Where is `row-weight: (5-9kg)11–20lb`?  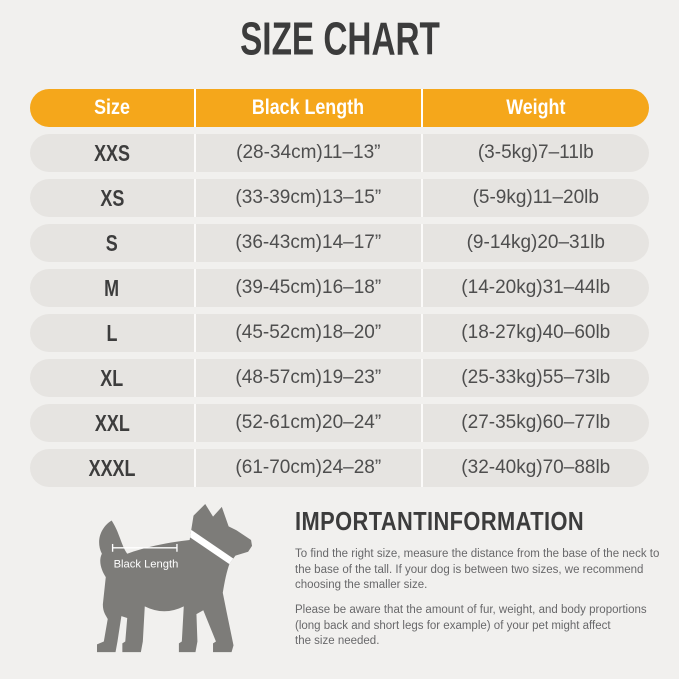
row-weight: (5-9kg)11–20lb is located at coordinates (534, 198).